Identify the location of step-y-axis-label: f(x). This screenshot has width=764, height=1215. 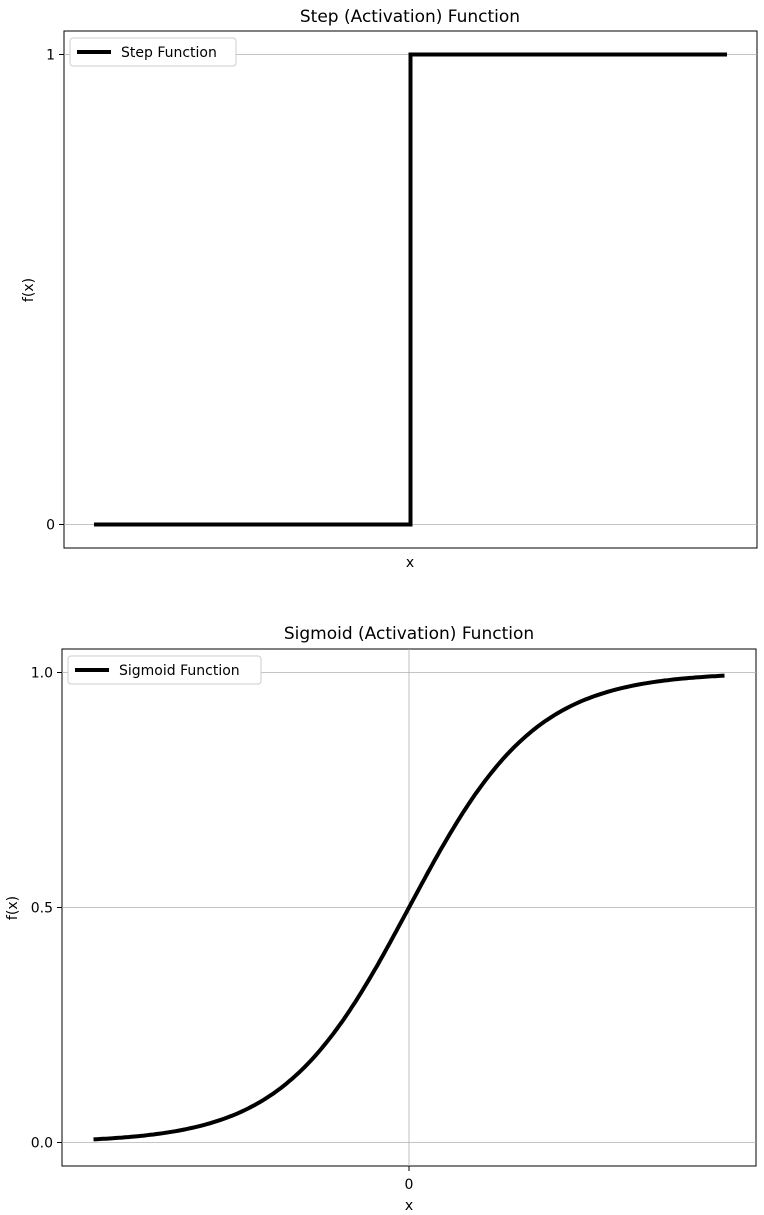
(29, 290).